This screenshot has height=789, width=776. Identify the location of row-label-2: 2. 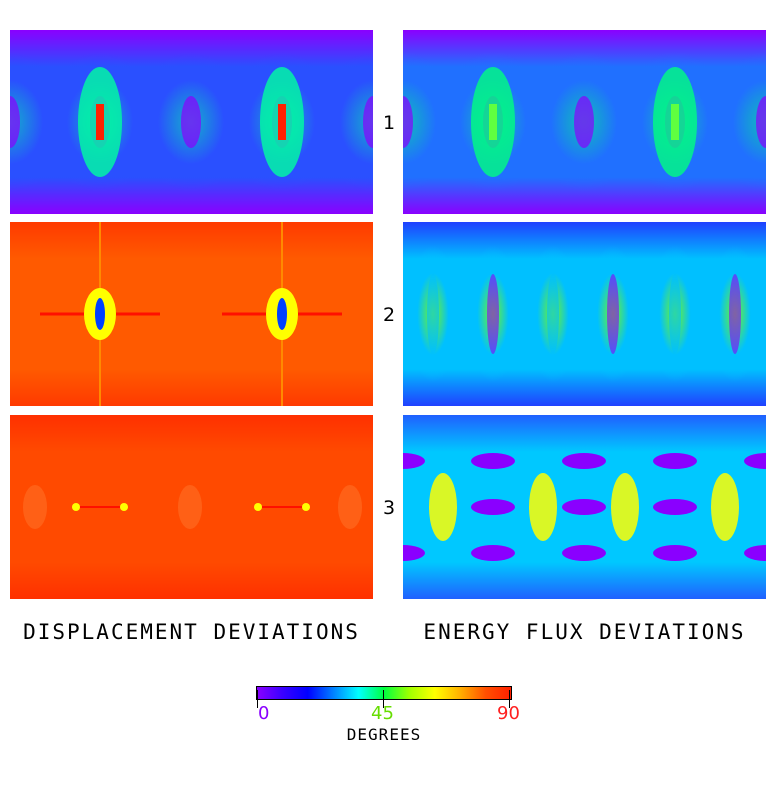
(389, 315).